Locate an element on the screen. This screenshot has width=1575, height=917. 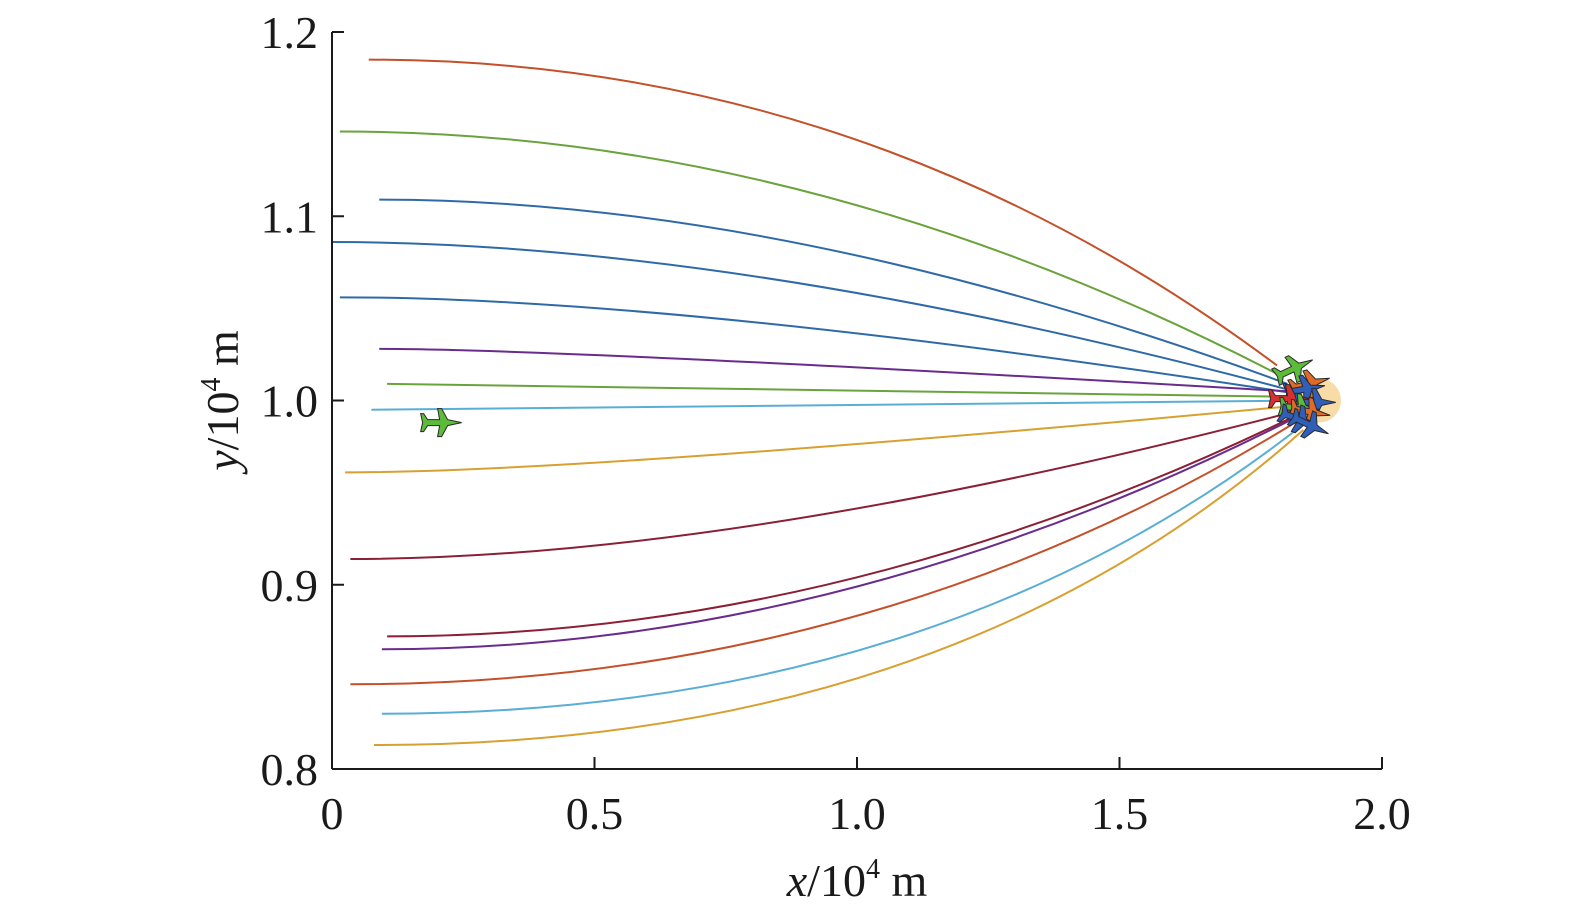
x-tick-label: 0 is located at coordinates (332, 813).